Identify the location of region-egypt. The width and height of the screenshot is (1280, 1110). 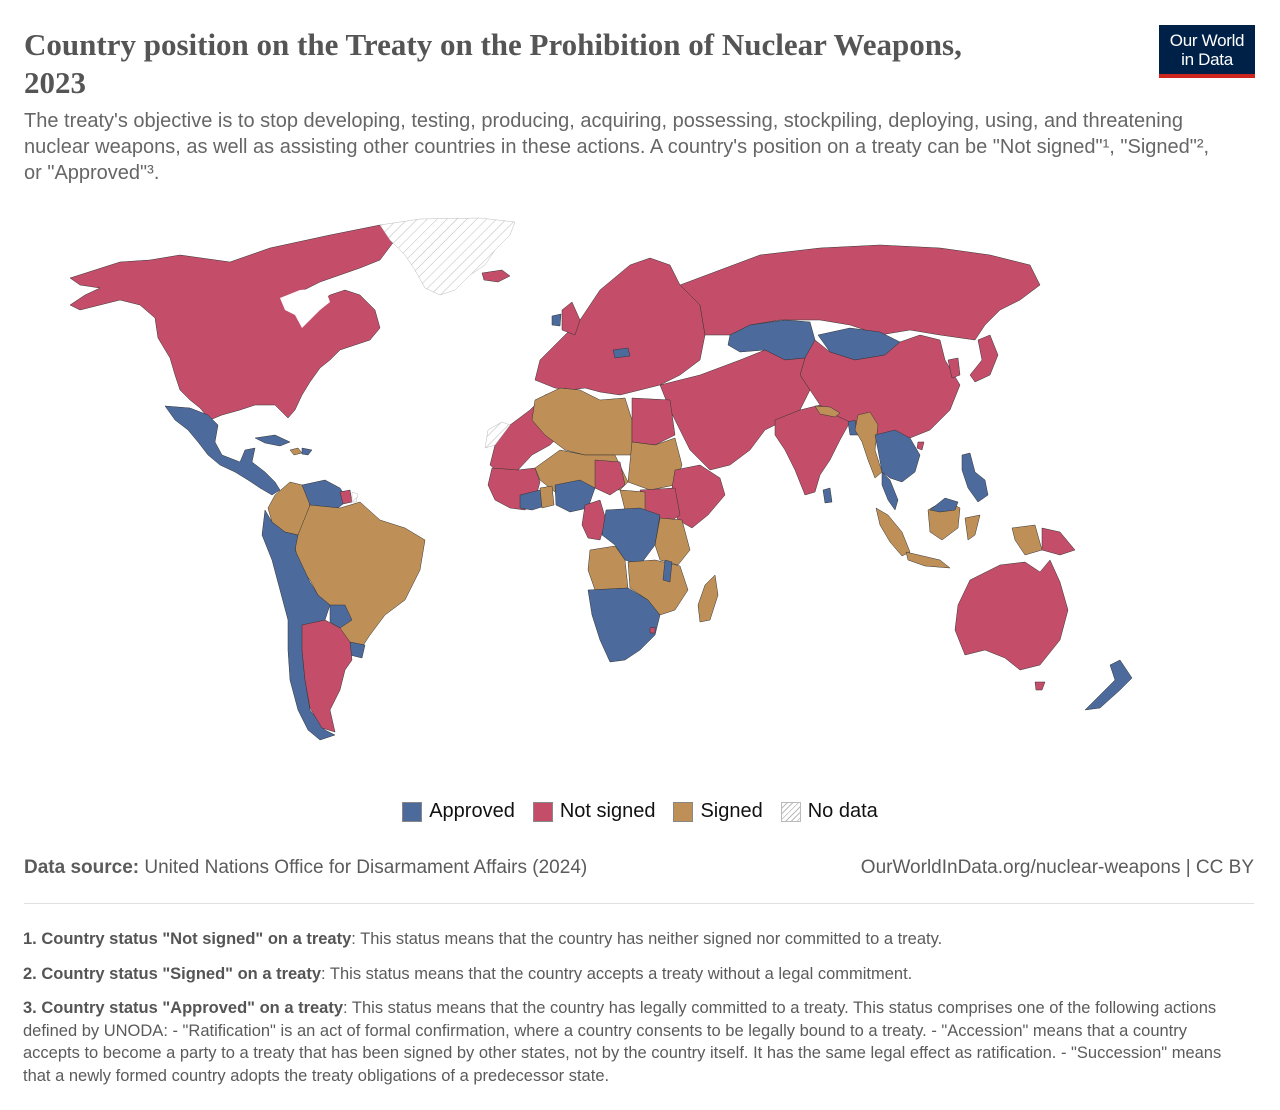
(653, 421).